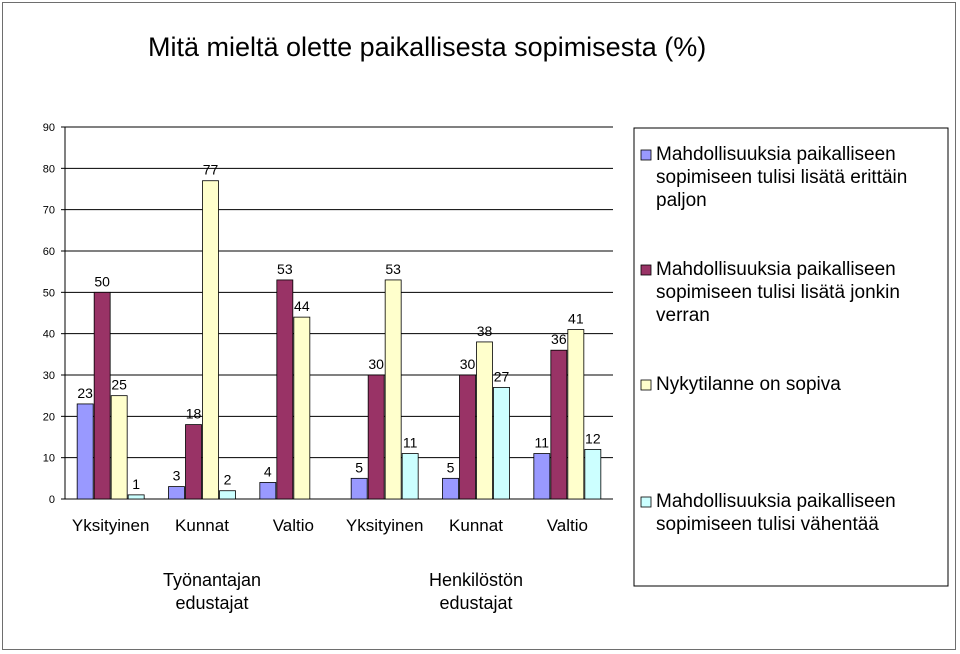 The image size is (960, 654). Describe the element at coordinates (177, 476) in the screenshot. I see `data-label: 3` at that location.